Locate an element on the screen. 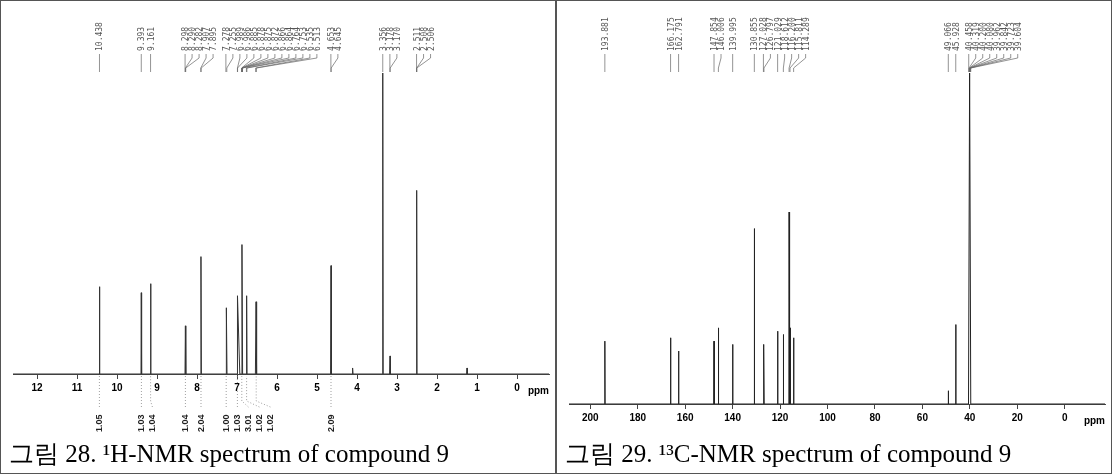 The width and height of the screenshot is (1112, 474). annotation: 114.289 is located at coordinates (806, 34).